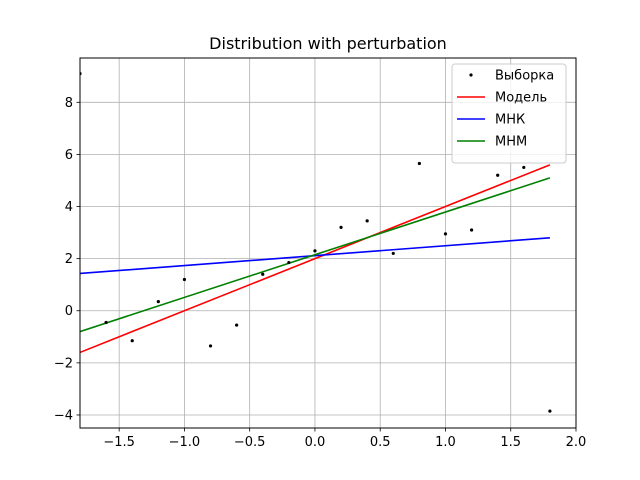 This screenshot has height=480, width=640. I want to click on y-tick-label: 2, so click(69, 259).